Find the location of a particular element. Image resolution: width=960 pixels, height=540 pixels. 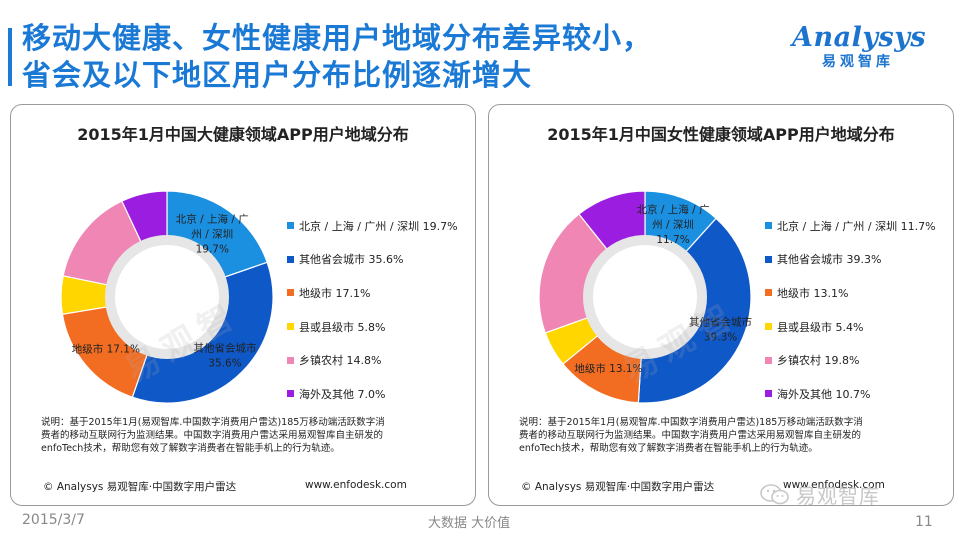

wechat-account-name: 易观智库 is located at coordinates (838, 496).